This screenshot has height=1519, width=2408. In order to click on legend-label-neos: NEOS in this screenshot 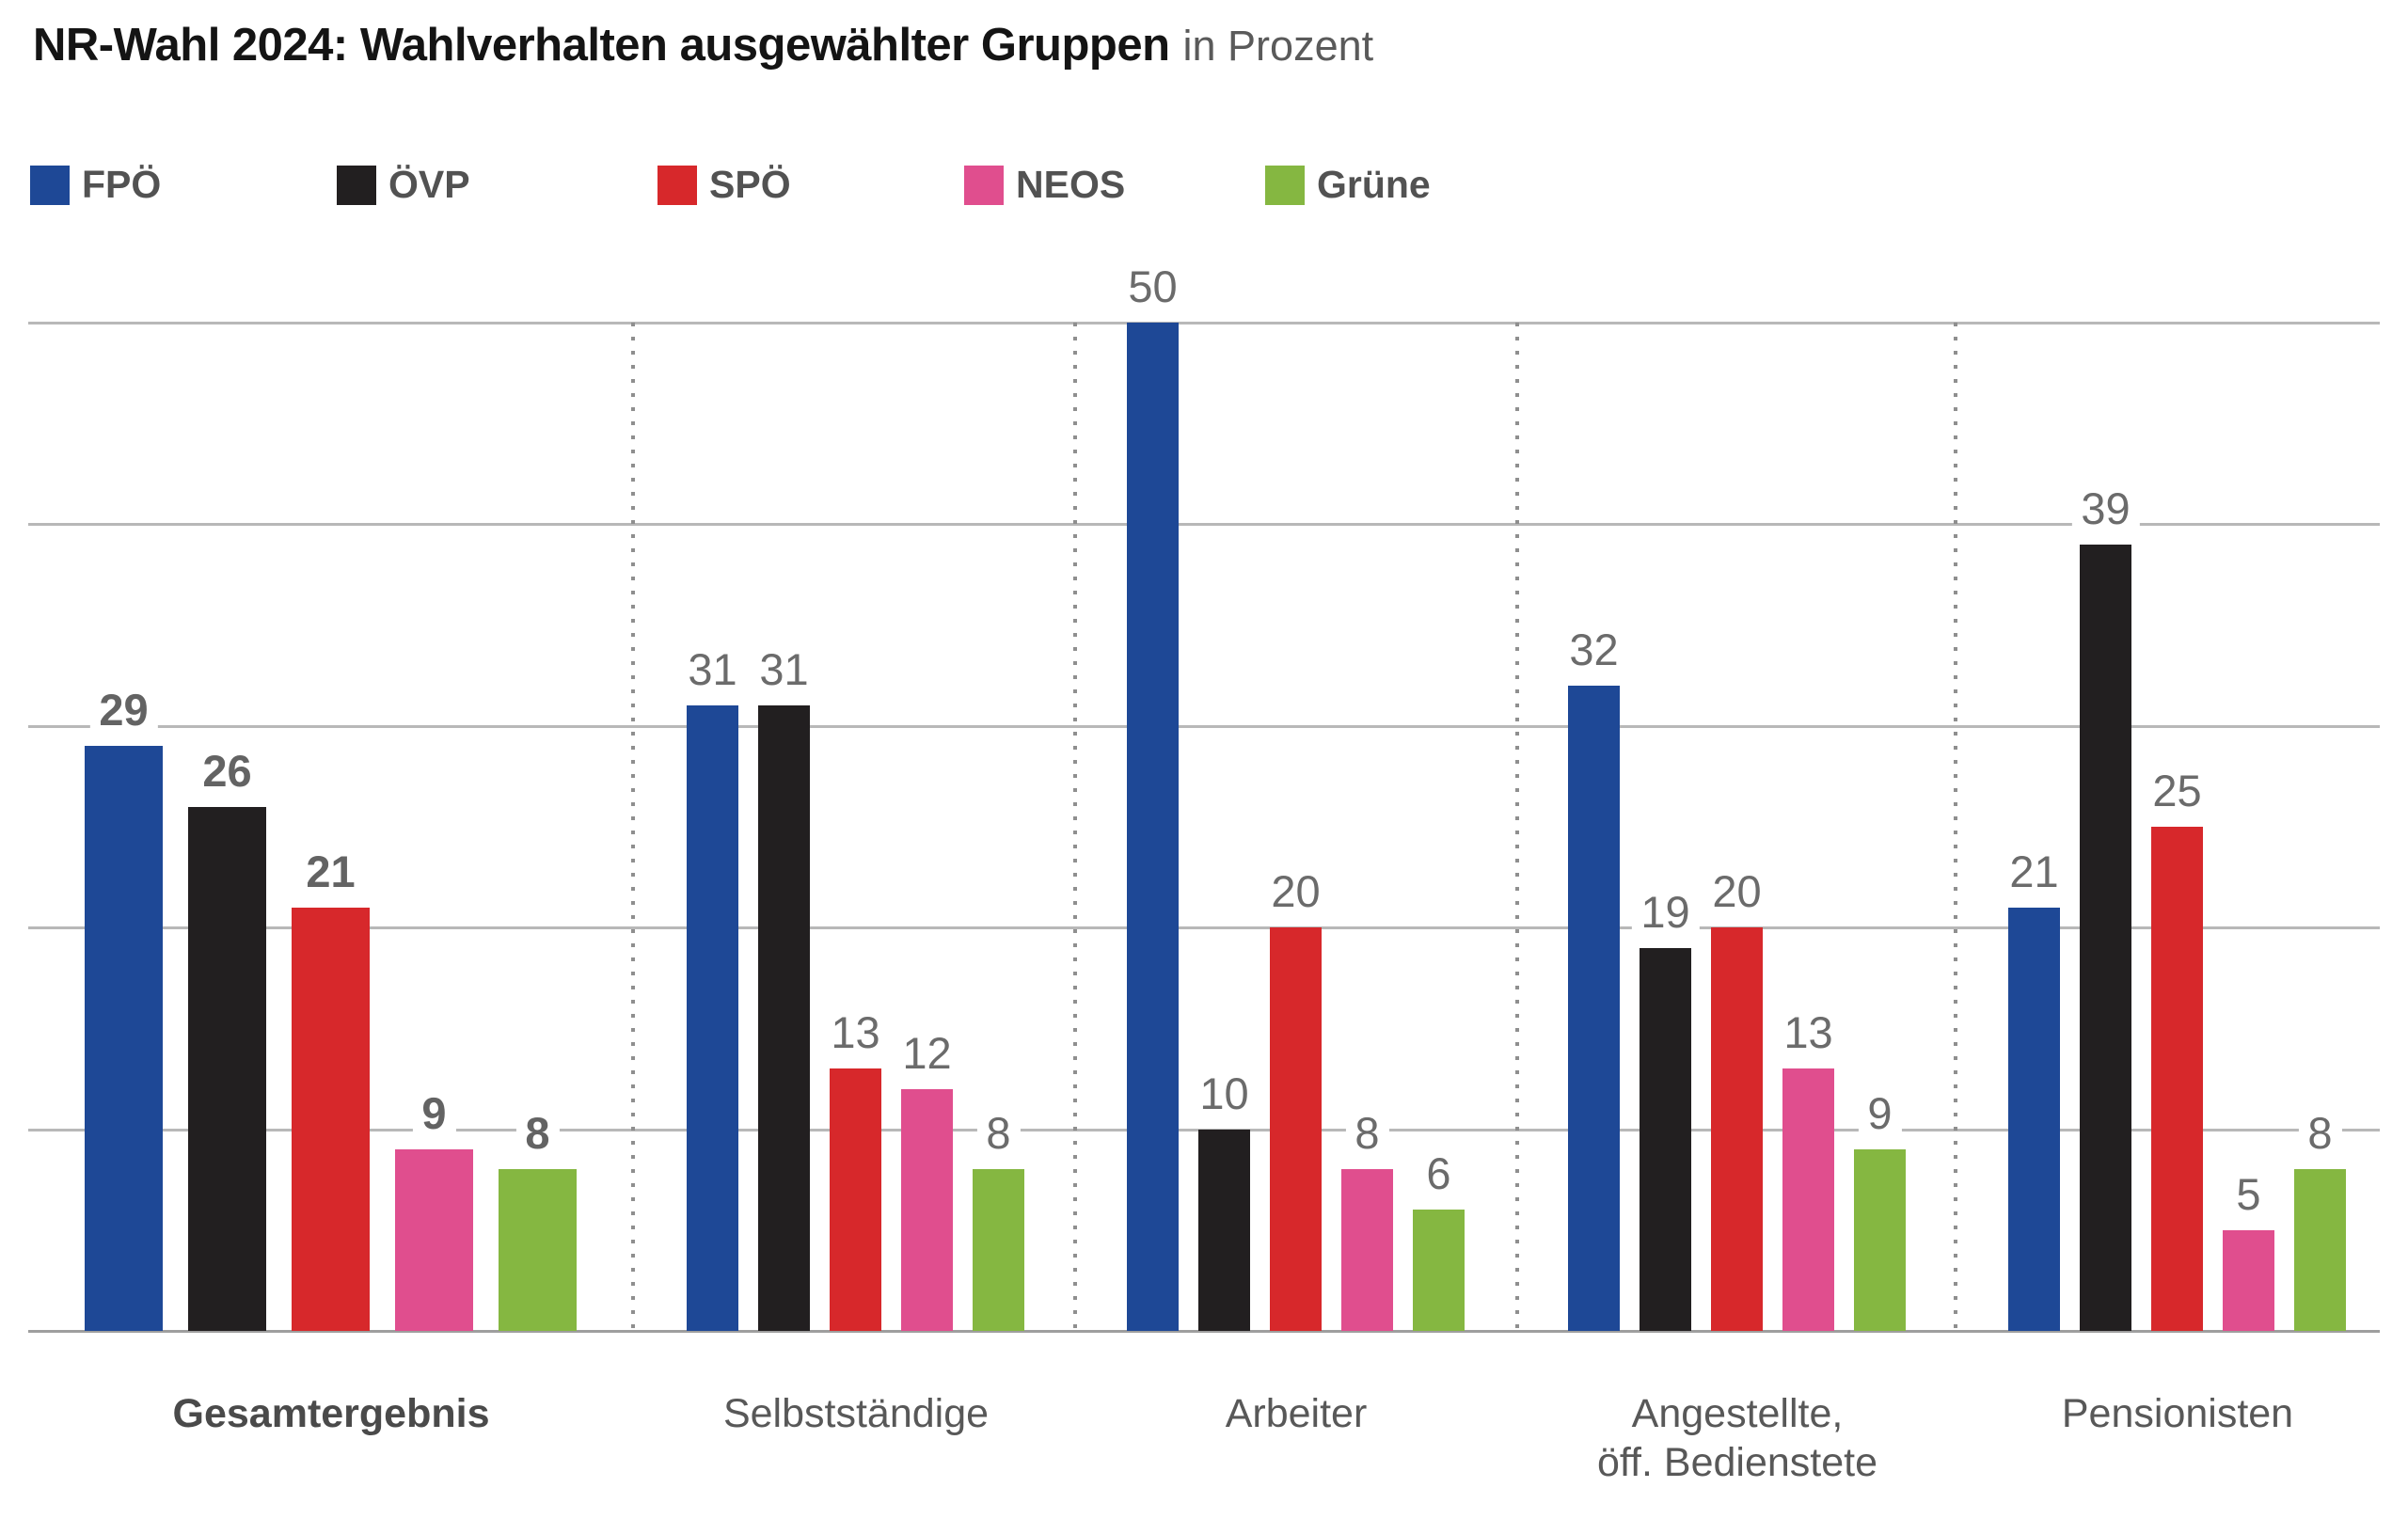, I will do `click(1071, 184)`.